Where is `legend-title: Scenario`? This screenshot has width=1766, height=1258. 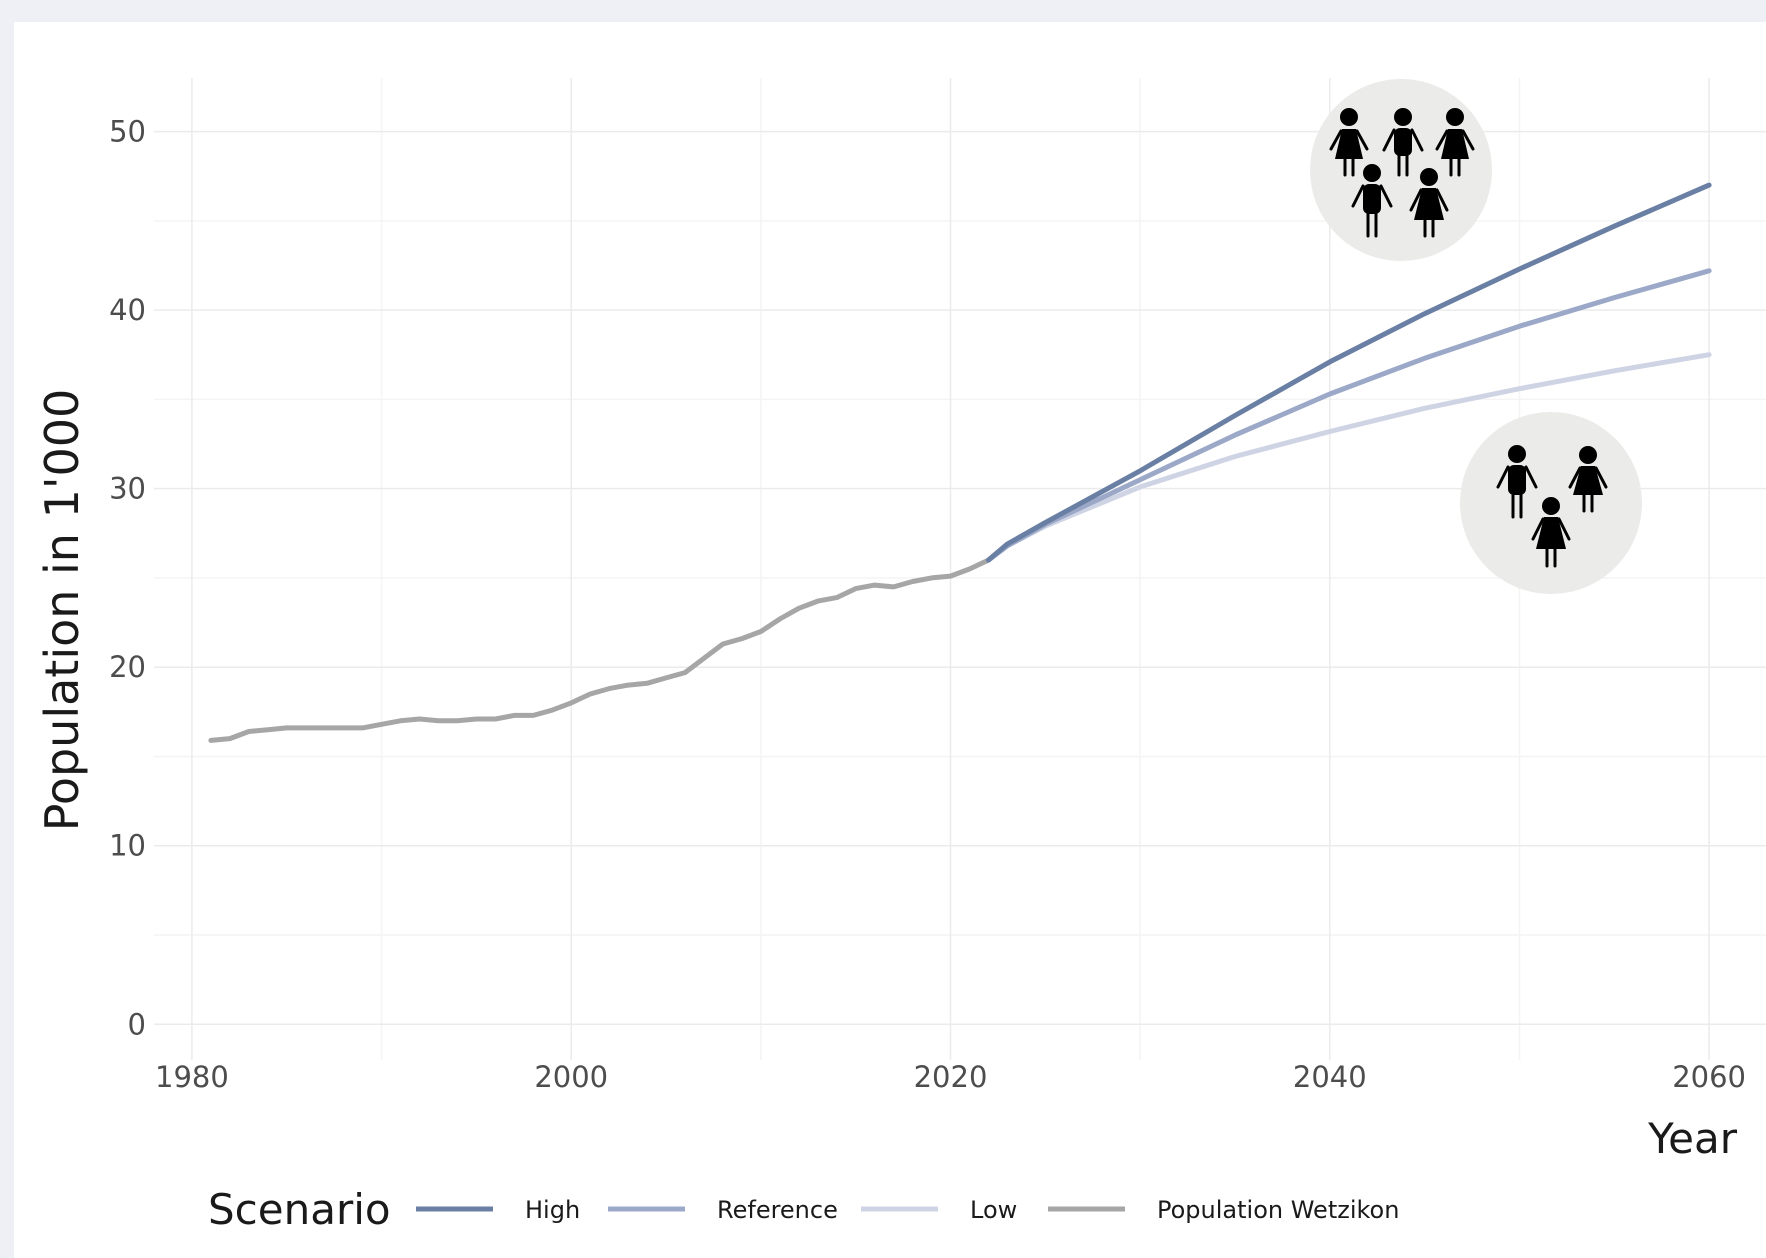 legend-title: Scenario is located at coordinates (299, 1209).